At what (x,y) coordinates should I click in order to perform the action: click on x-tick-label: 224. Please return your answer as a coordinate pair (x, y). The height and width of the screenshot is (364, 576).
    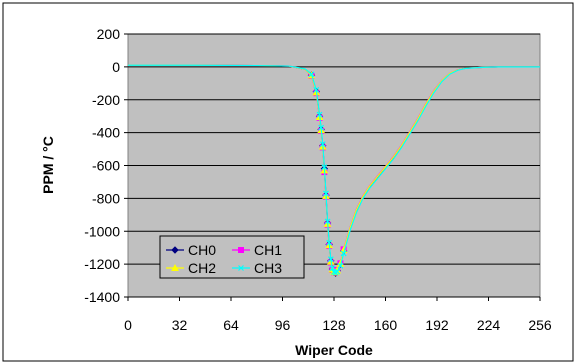
    Looking at the image, I should click on (489, 325).